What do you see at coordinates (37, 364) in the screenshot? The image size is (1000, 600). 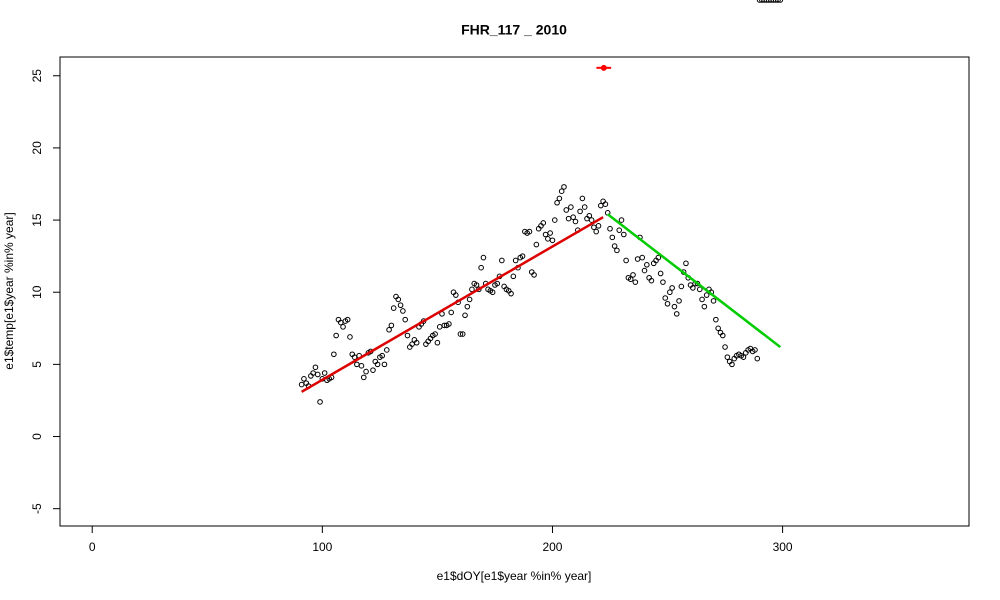 I see `y-tick-label: 5` at bounding box center [37, 364].